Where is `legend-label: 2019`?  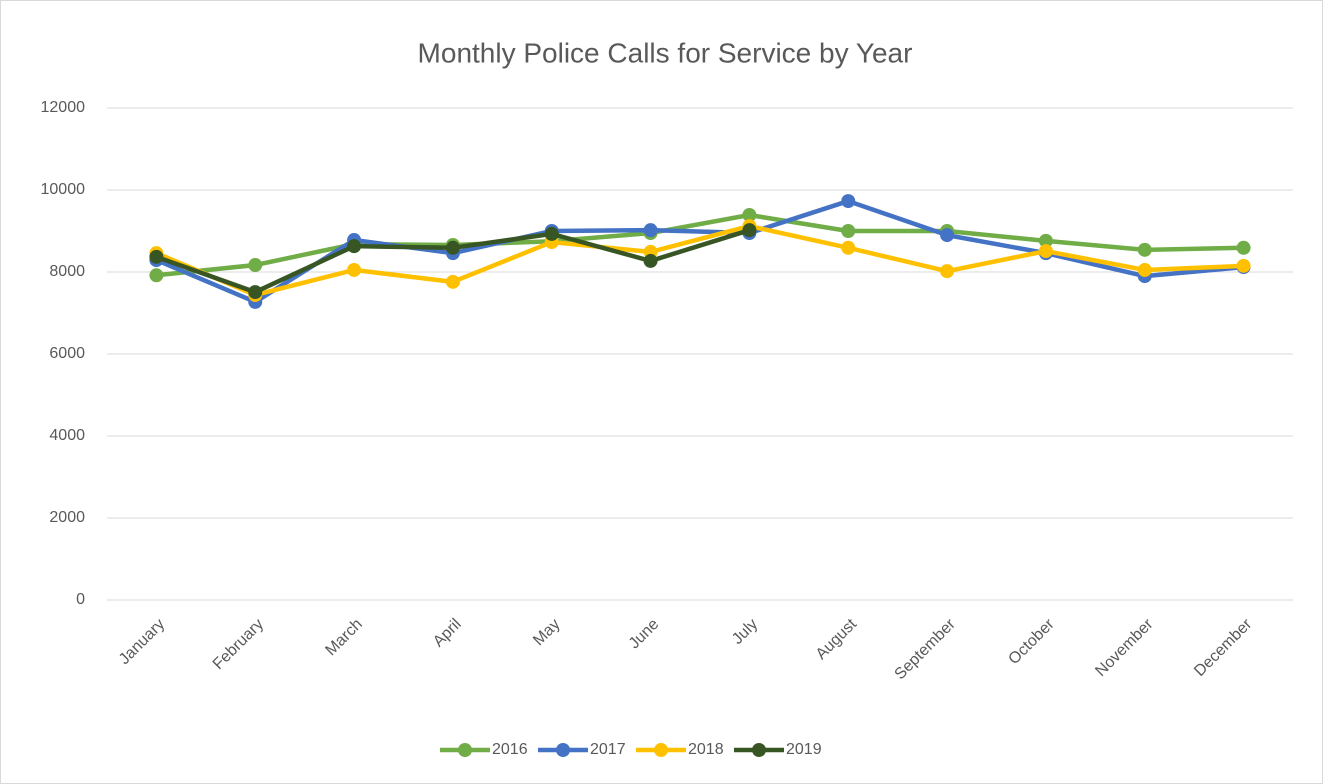 legend-label: 2019 is located at coordinates (804, 749).